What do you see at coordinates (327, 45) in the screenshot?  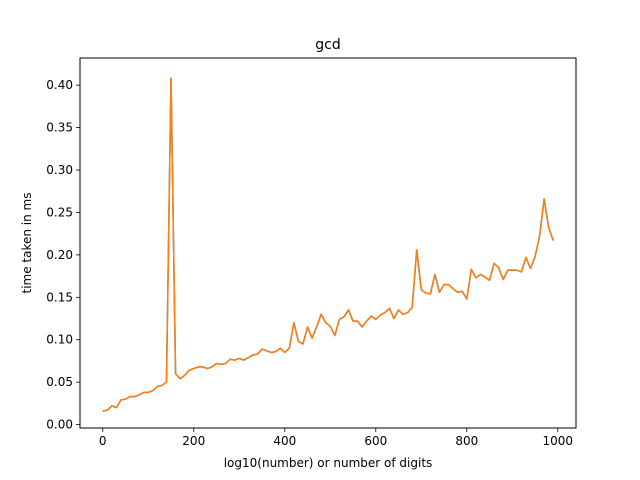 I see `chart-title: gcd` at bounding box center [327, 45].